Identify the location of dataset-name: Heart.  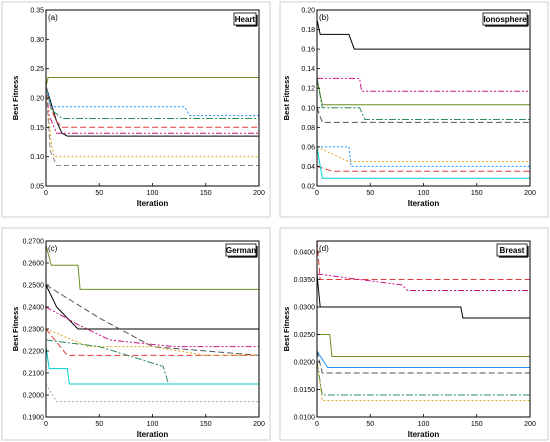
(245, 19).